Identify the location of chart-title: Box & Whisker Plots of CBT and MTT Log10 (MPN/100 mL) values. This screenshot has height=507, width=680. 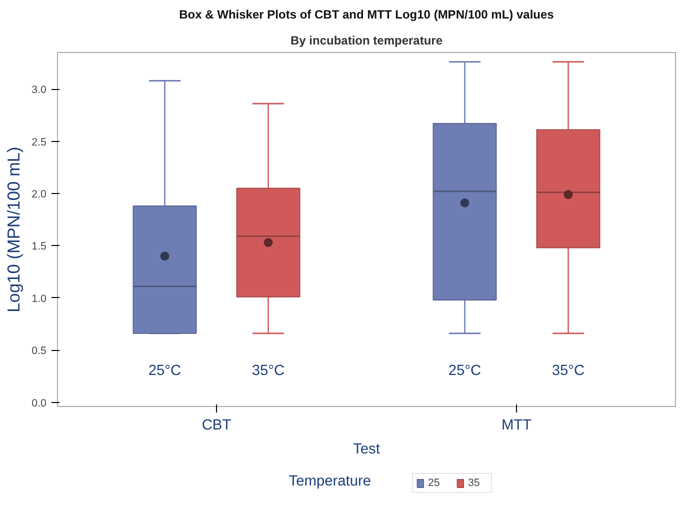
(366, 15).